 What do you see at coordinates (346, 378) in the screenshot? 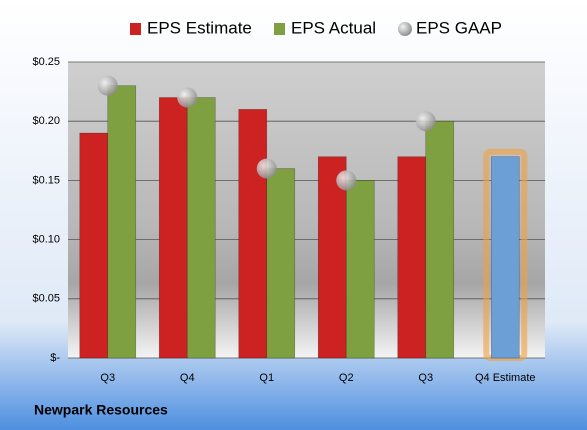
I see `x-tick-label: Q2` at bounding box center [346, 378].